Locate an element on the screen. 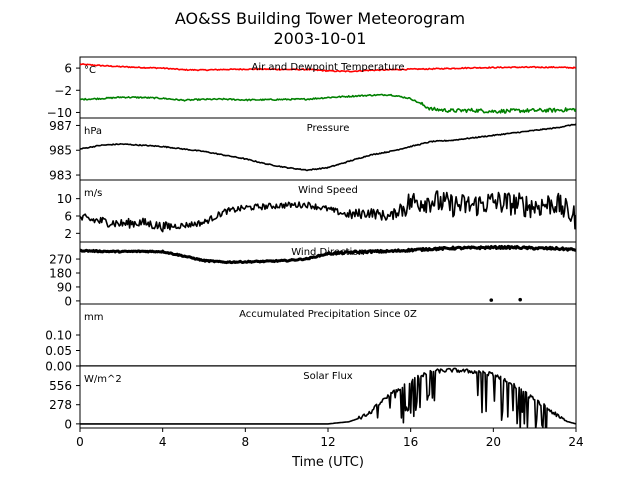 The height and width of the screenshot is (480, 640). y-tick-label: 10 is located at coordinates (64, 199).